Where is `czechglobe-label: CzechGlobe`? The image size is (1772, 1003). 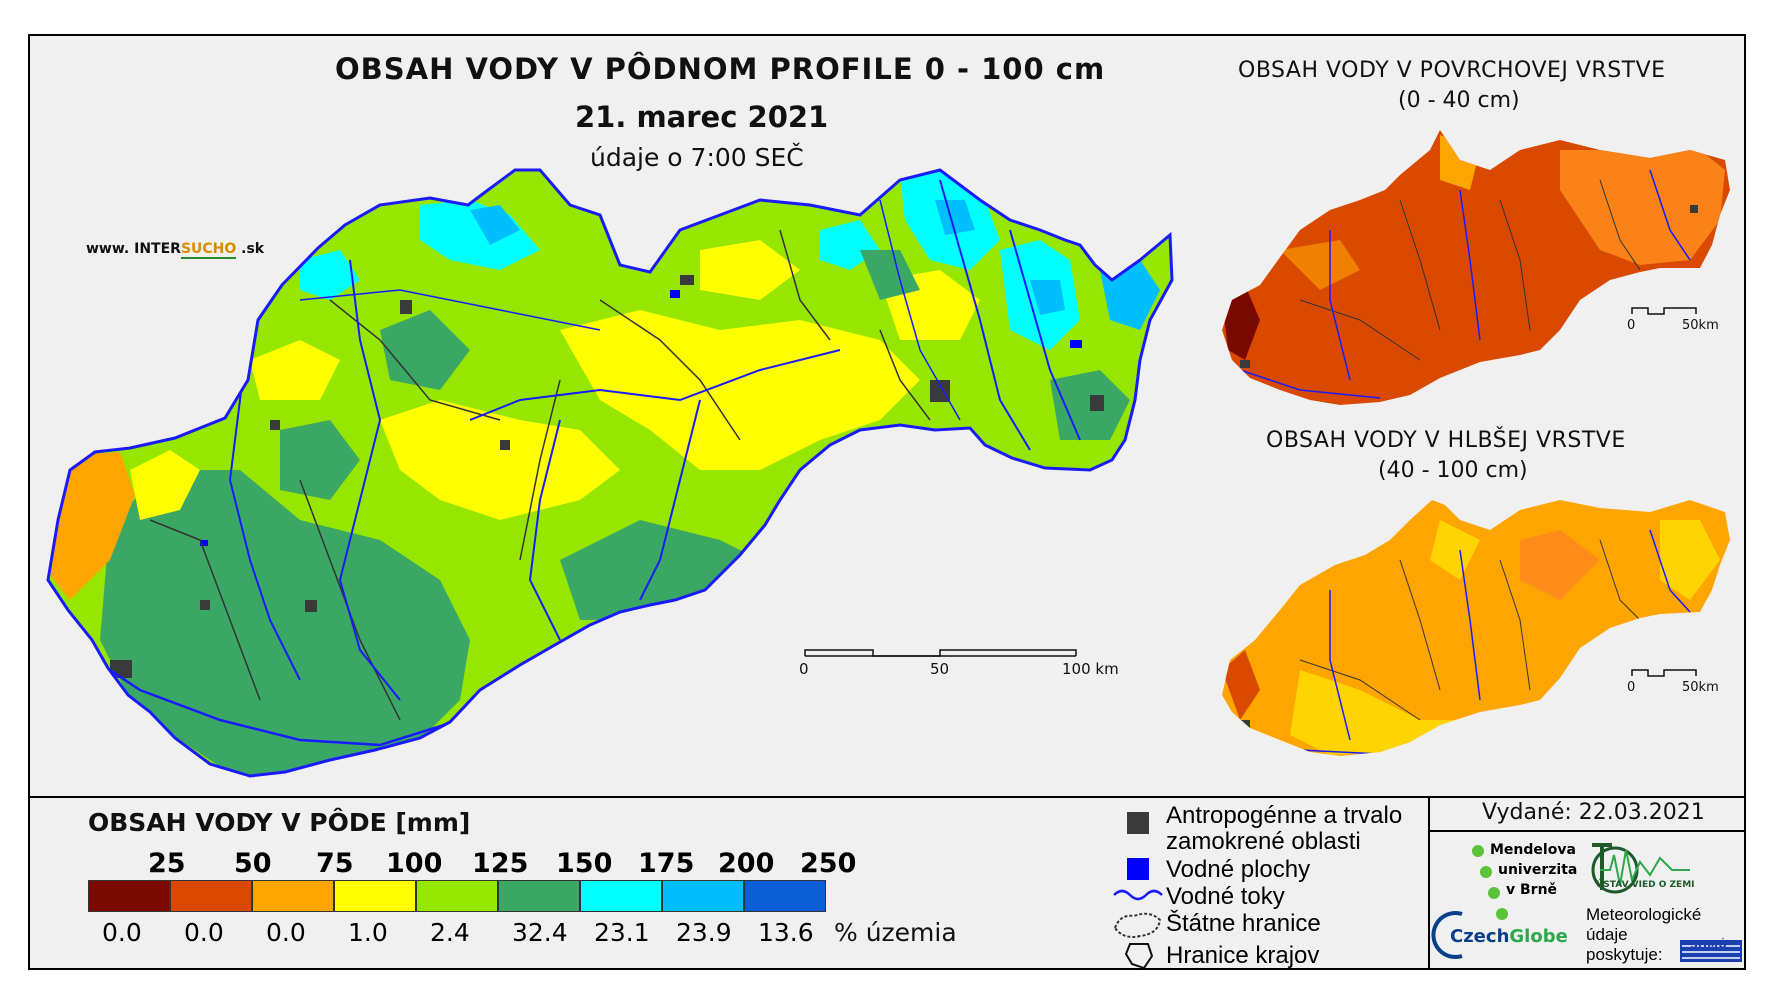
czechglobe-label: CzechGlobe is located at coordinates (1509, 936).